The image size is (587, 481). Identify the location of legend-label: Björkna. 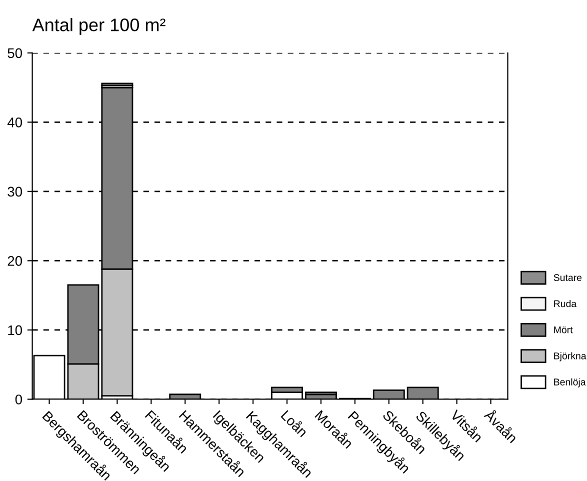
(570, 357).